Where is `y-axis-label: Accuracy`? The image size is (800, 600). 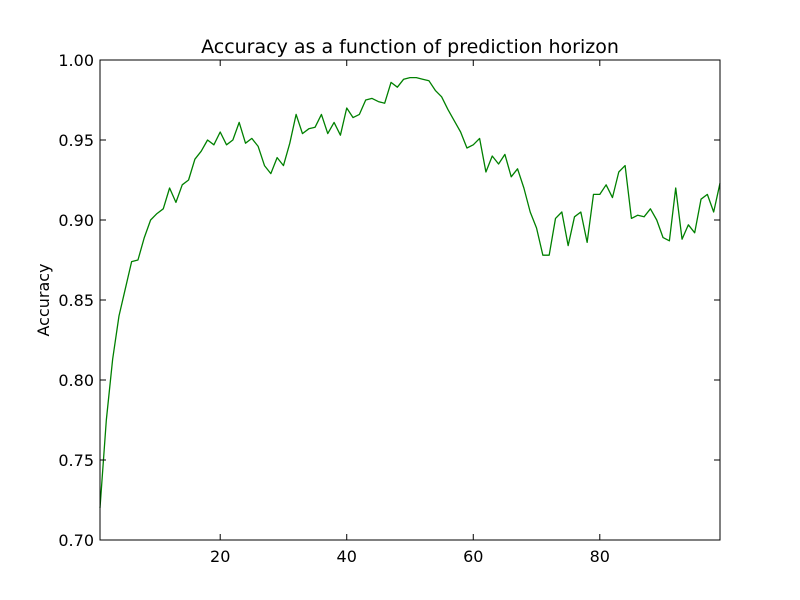 y-axis-label: Accuracy is located at coordinates (43, 299).